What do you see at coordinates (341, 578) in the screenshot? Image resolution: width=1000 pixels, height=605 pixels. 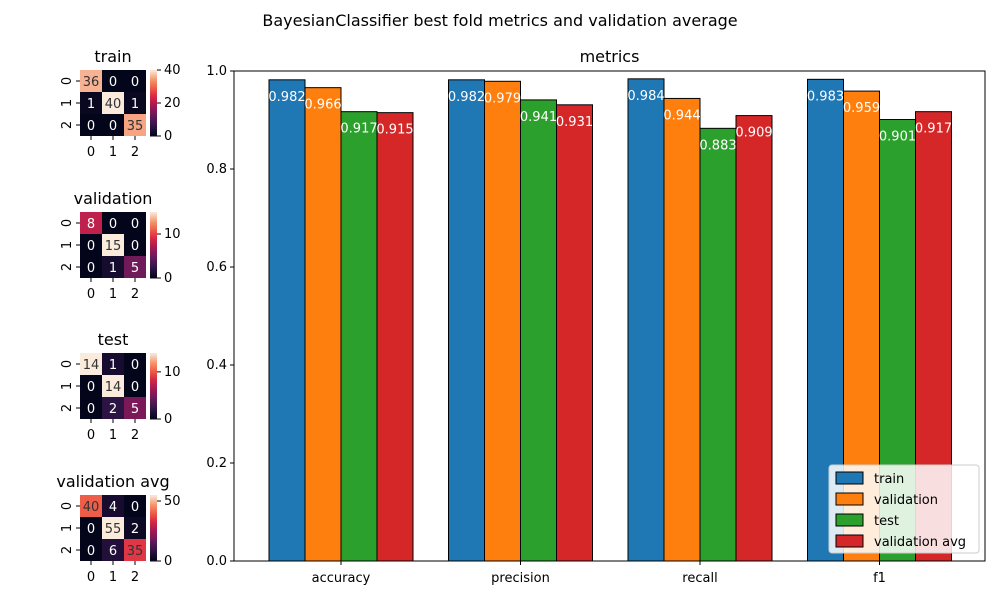 I see `x-tick-label: accuracy` at bounding box center [341, 578].